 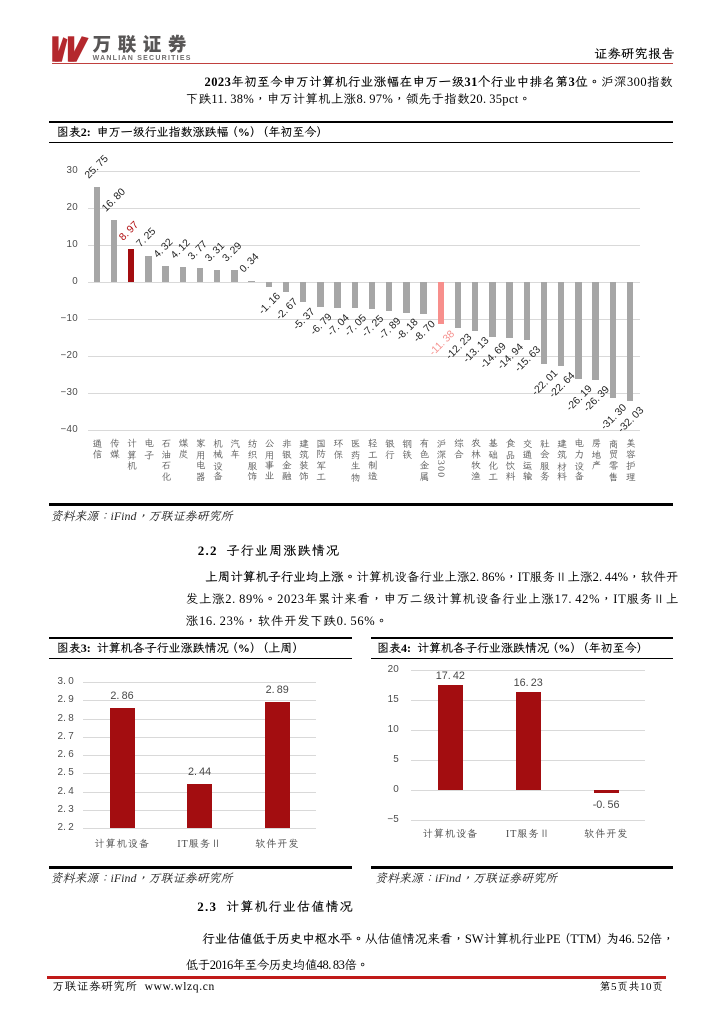 I want to click on svg-text: 16. 80, so click(x=114, y=200).